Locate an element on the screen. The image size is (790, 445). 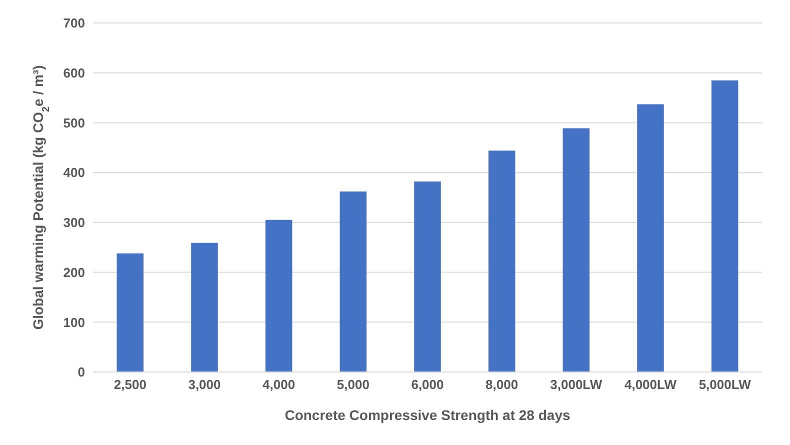
y-tick-label: 700 is located at coordinates (74, 23).